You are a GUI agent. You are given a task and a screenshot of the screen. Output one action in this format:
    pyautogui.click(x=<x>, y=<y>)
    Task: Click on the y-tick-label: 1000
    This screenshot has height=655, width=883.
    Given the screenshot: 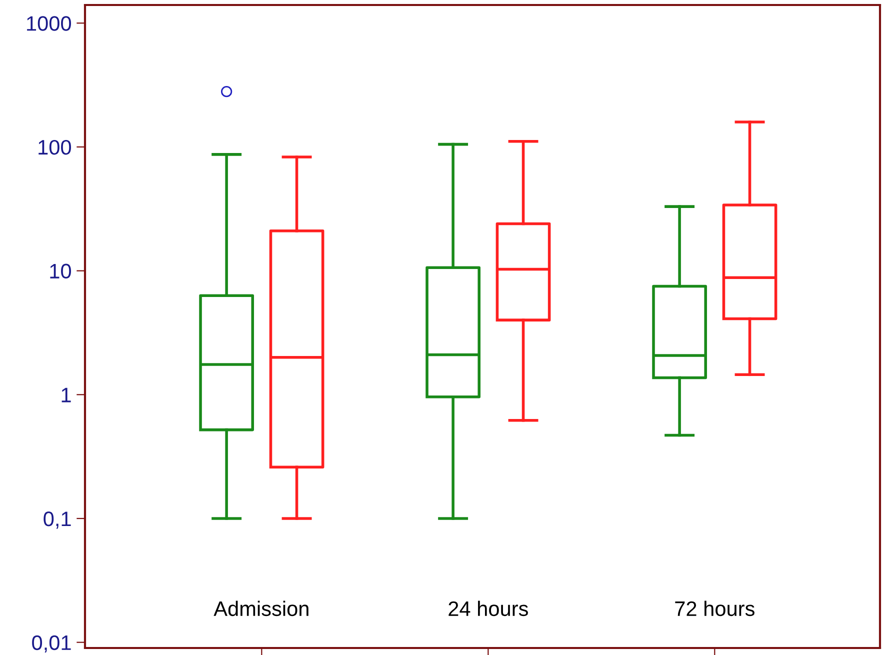 What is the action you would take?
    pyautogui.click(x=49, y=23)
    